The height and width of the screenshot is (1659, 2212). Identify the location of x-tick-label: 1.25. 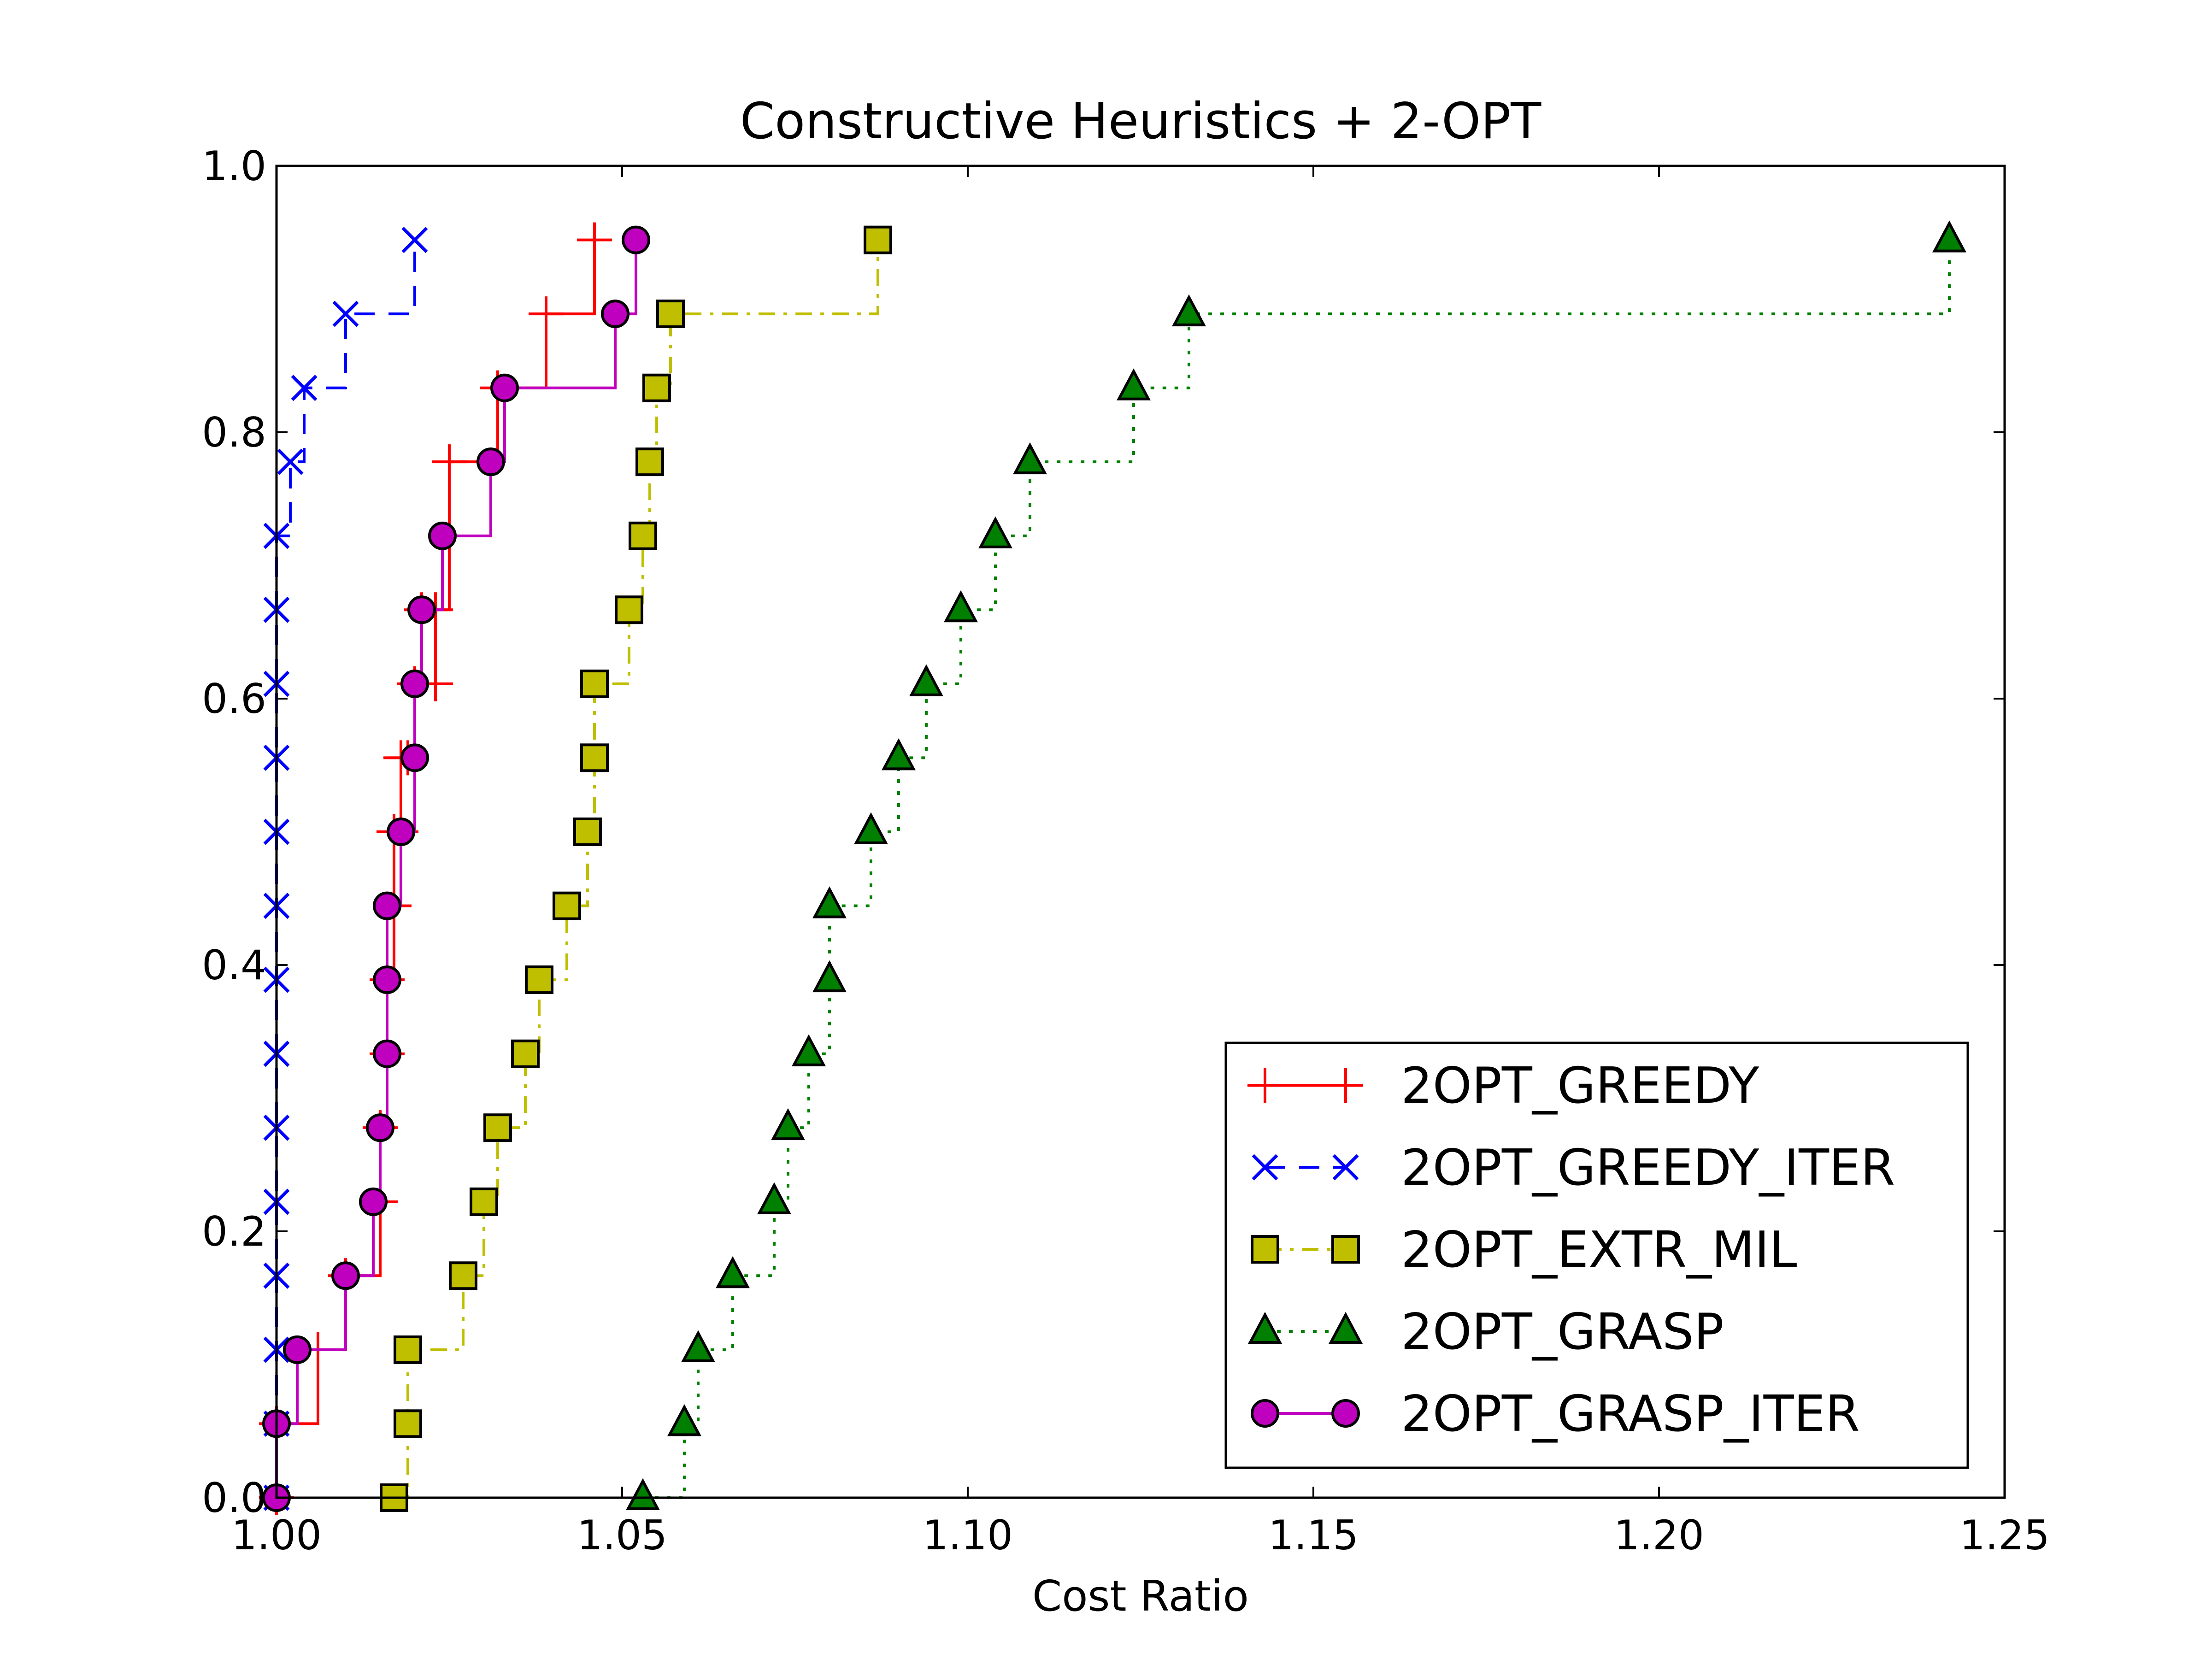
(2004, 1535).